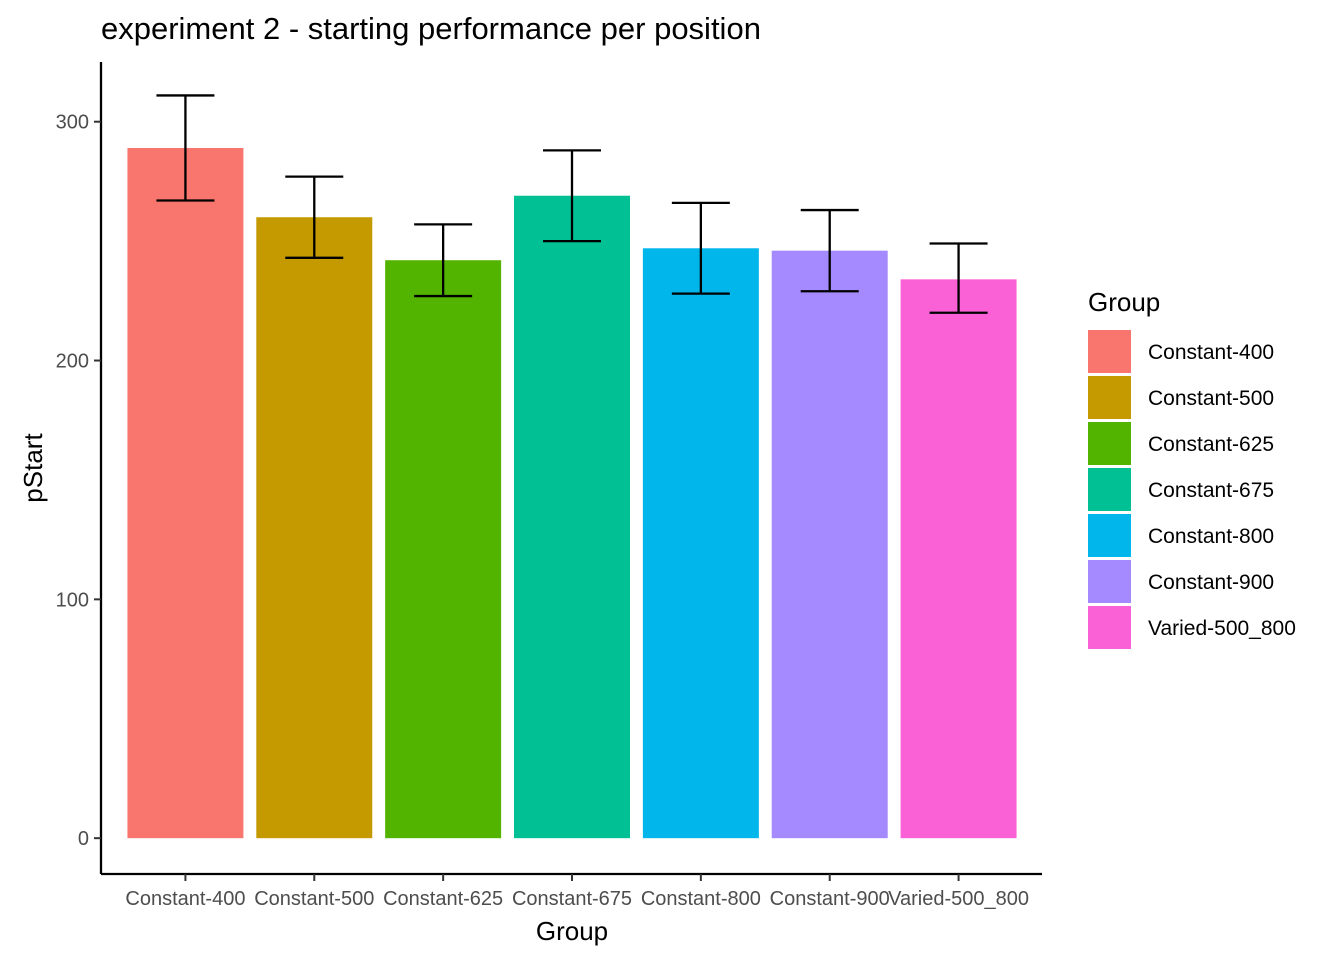 This screenshot has width=1344, height=965. I want to click on y-tick-label: 200, so click(72, 362).